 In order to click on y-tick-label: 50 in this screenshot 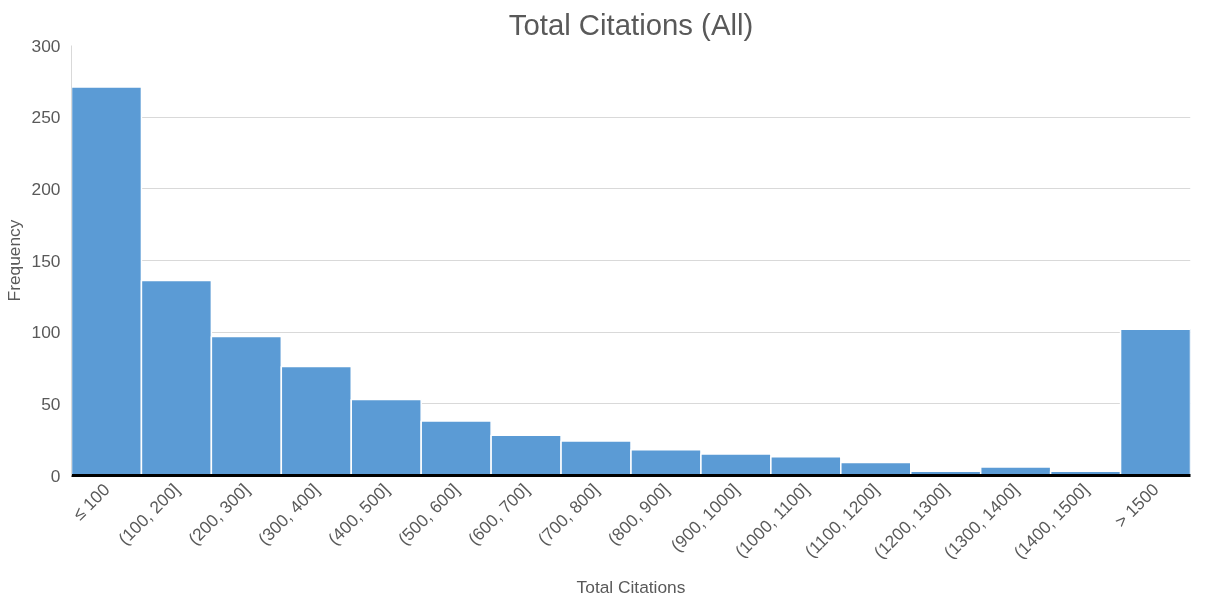, I will do `click(51, 403)`.